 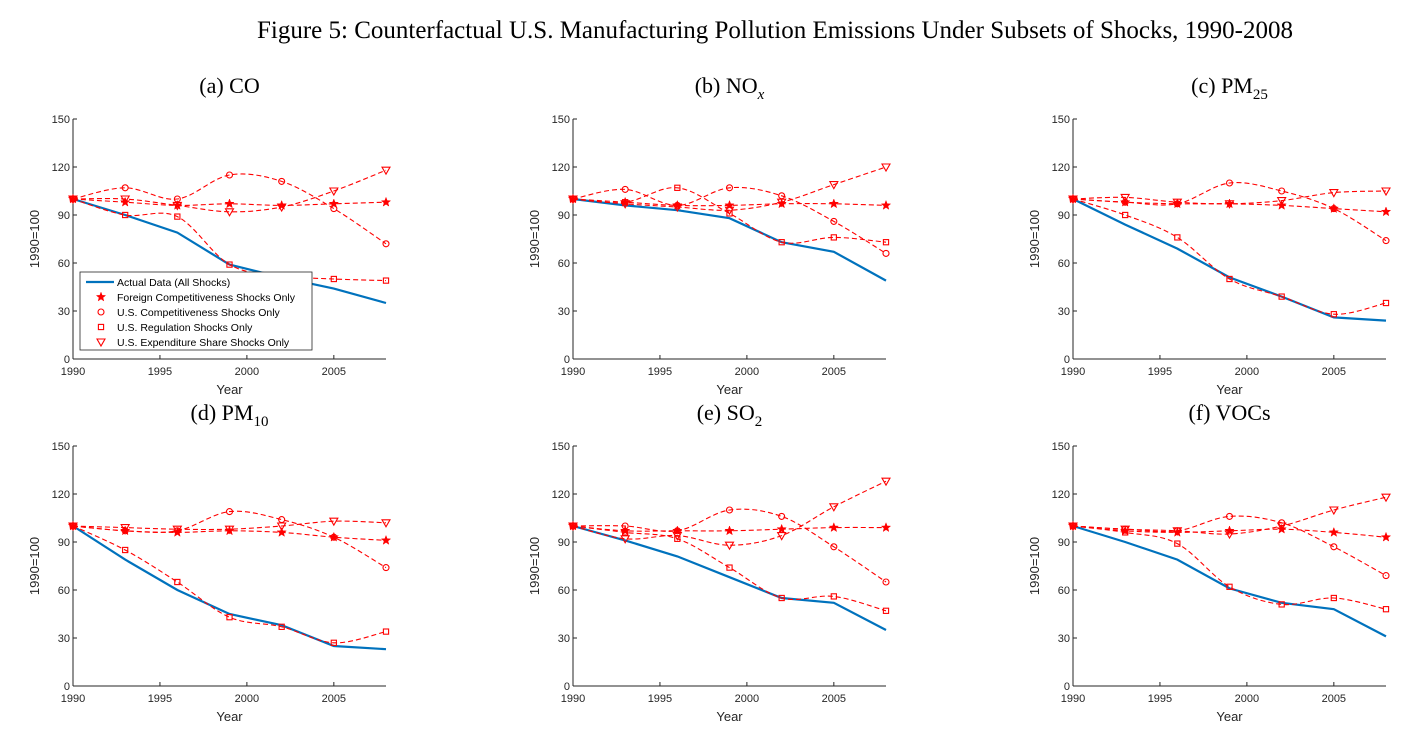 What do you see at coordinates (759, 422) in the screenshot?
I see `panel-title-sub: 2` at bounding box center [759, 422].